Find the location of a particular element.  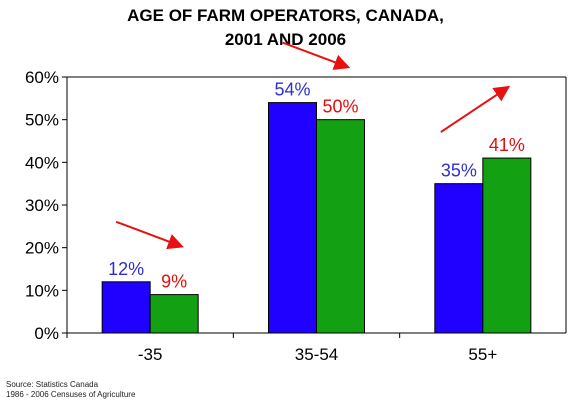

y-tick-label: 30% is located at coordinates (42, 205).